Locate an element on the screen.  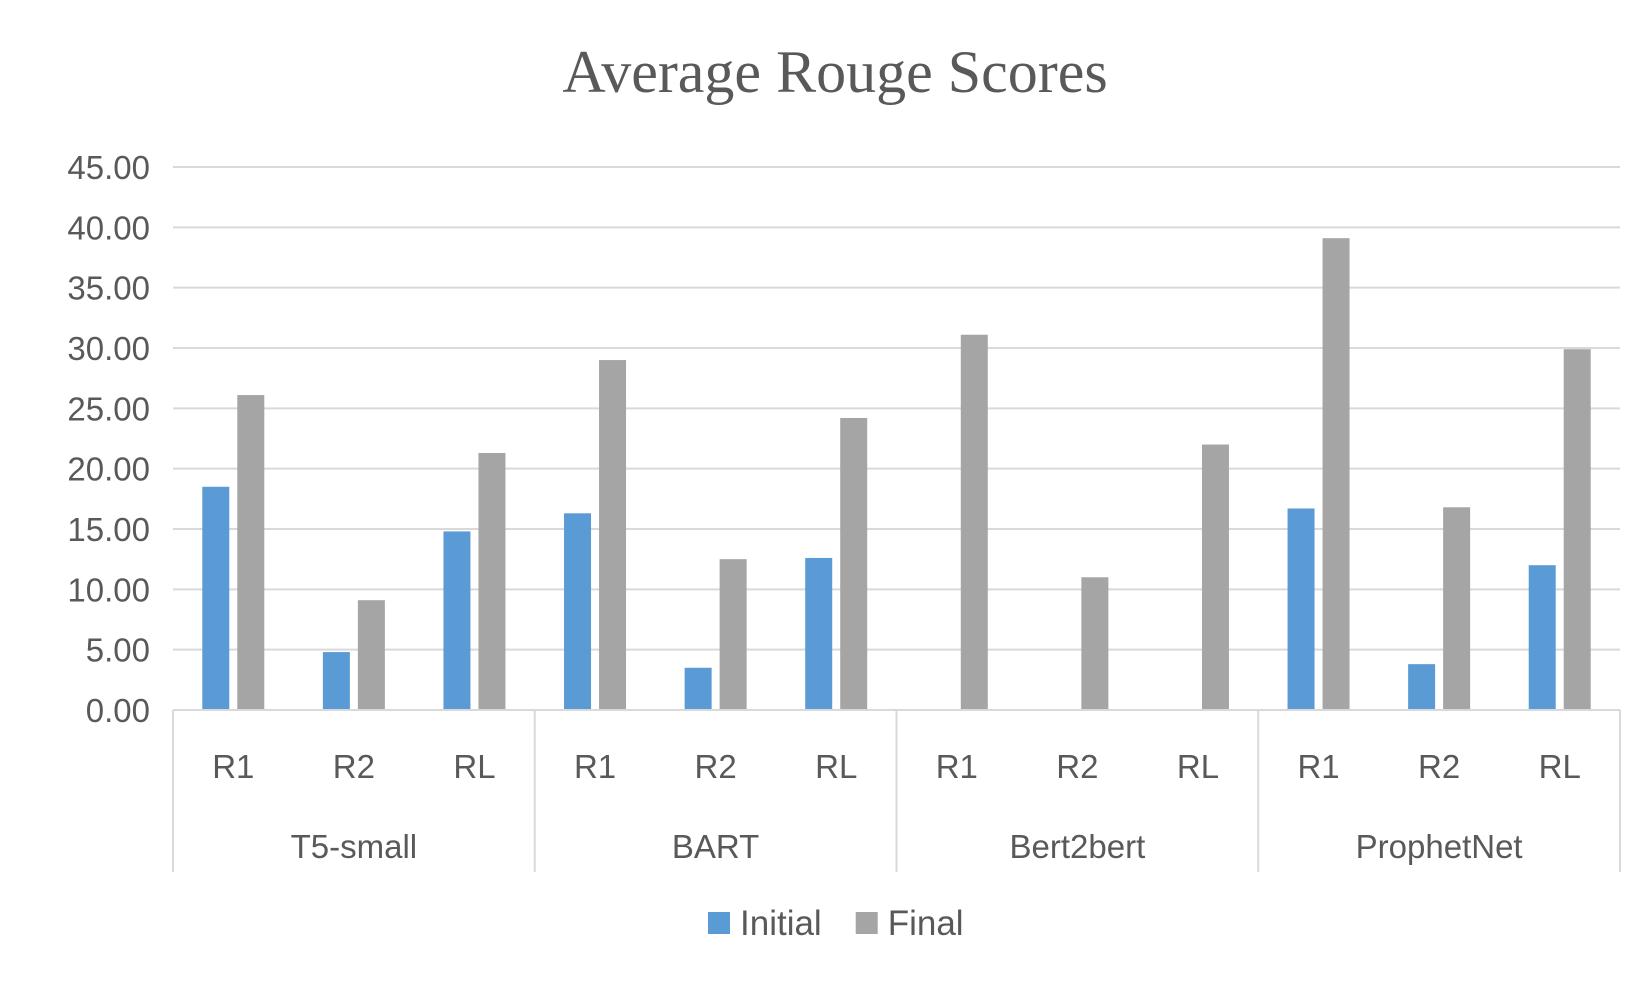
bar-final-bert2bert-rl is located at coordinates (1215, 577).